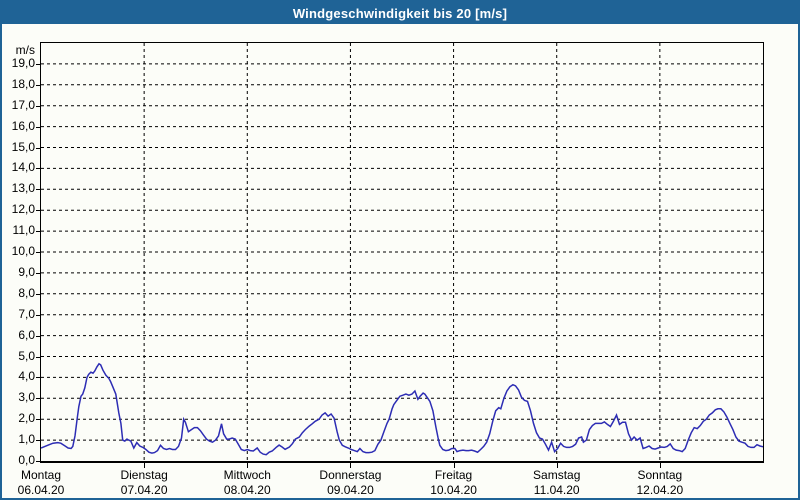 The width and height of the screenshot is (800, 500). I want to click on y-axis-label: 14,0, so click(23, 167).